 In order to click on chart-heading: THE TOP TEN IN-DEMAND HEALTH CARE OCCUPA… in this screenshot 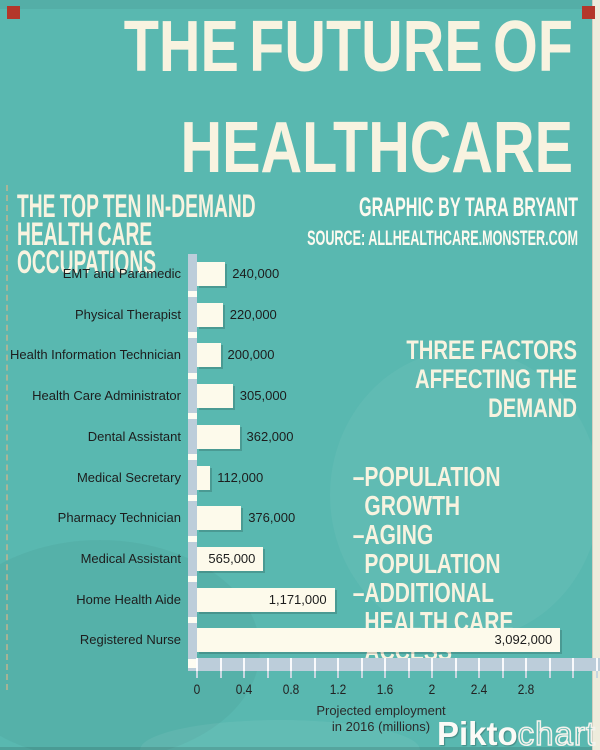, I will do `click(152, 234)`.